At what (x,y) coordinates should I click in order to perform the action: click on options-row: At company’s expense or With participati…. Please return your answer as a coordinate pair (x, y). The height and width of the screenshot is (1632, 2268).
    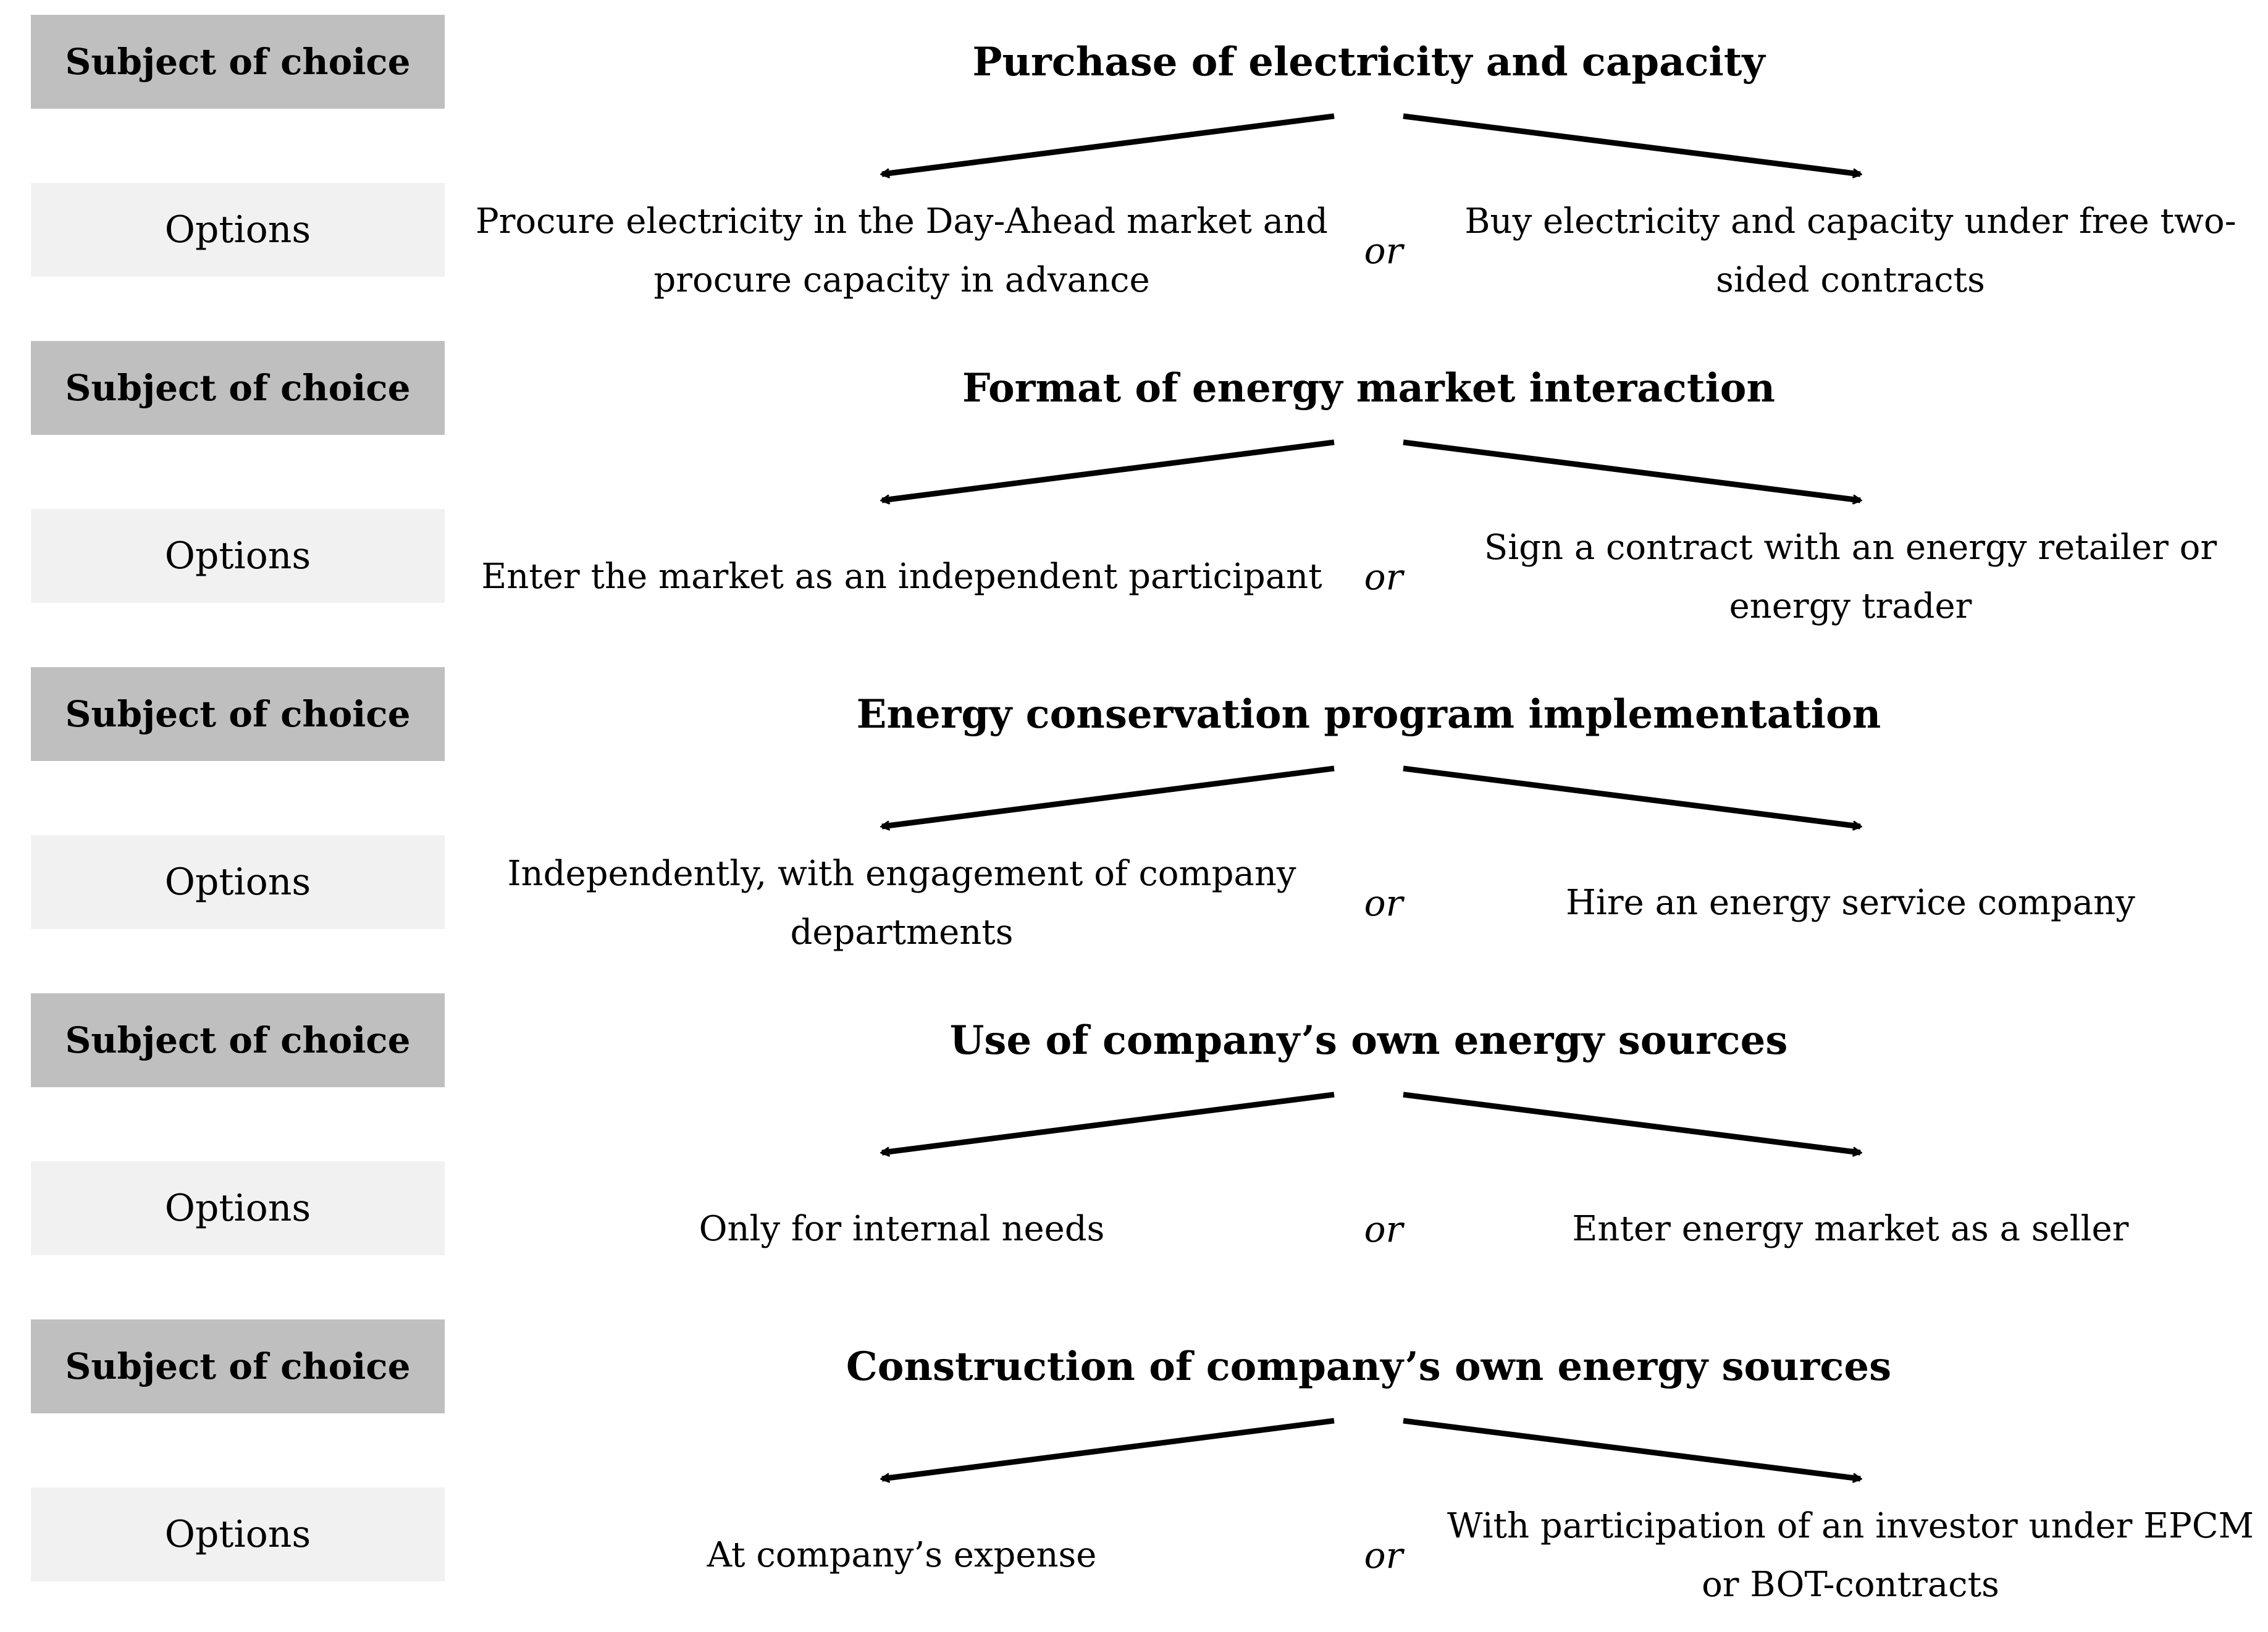
    Looking at the image, I should click on (1368, 1555).